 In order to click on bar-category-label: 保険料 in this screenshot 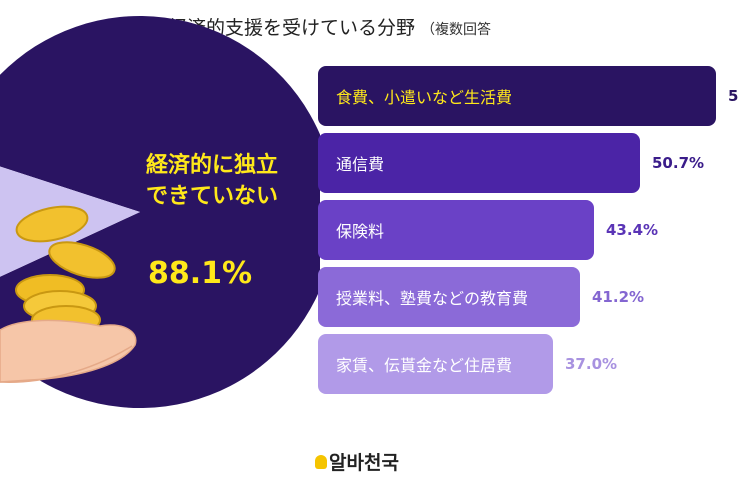, I will do `click(360, 231)`.